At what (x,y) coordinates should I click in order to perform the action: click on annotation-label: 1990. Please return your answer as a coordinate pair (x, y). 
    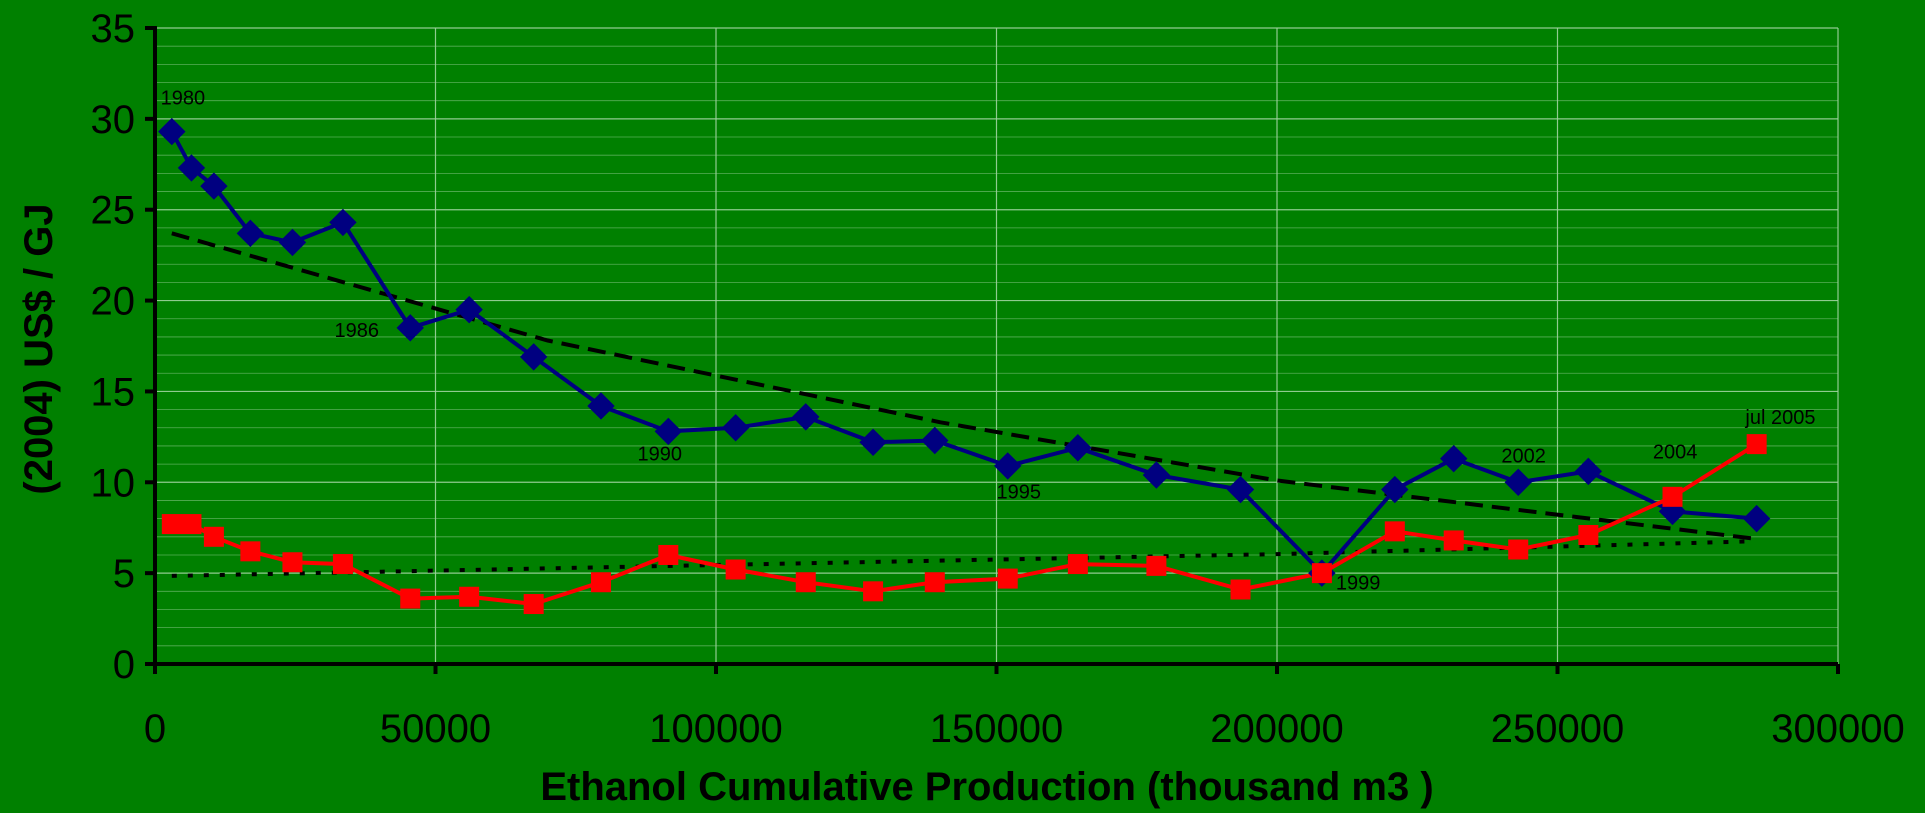
    Looking at the image, I should click on (659, 454).